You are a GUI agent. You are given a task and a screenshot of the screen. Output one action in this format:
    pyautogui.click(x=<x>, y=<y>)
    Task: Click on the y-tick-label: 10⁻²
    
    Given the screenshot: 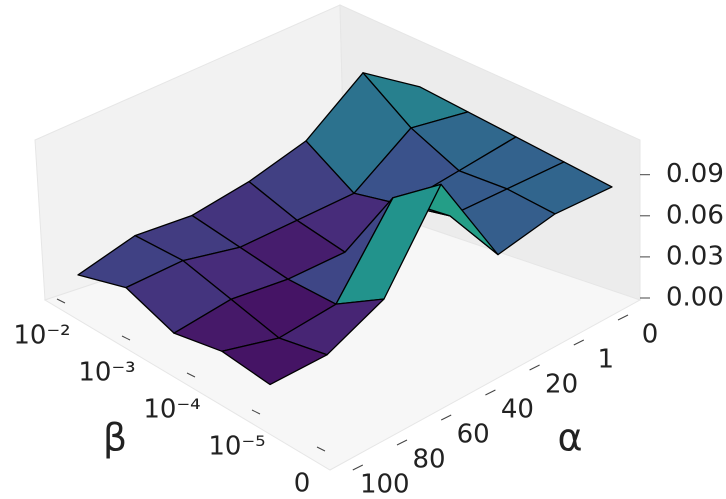 What is the action you would take?
    pyautogui.click(x=41, y=336)
    